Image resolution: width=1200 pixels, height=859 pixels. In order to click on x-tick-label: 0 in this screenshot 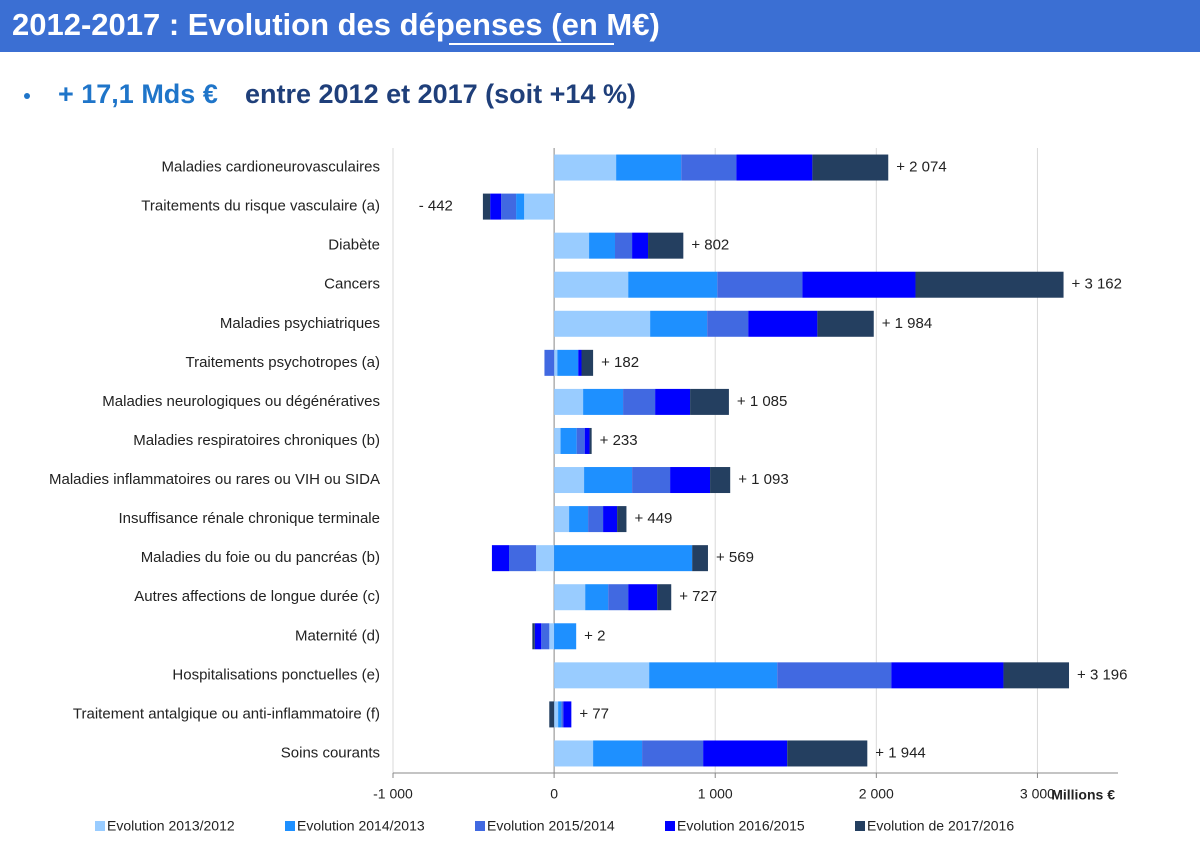, I will do `click(554, 794)`.